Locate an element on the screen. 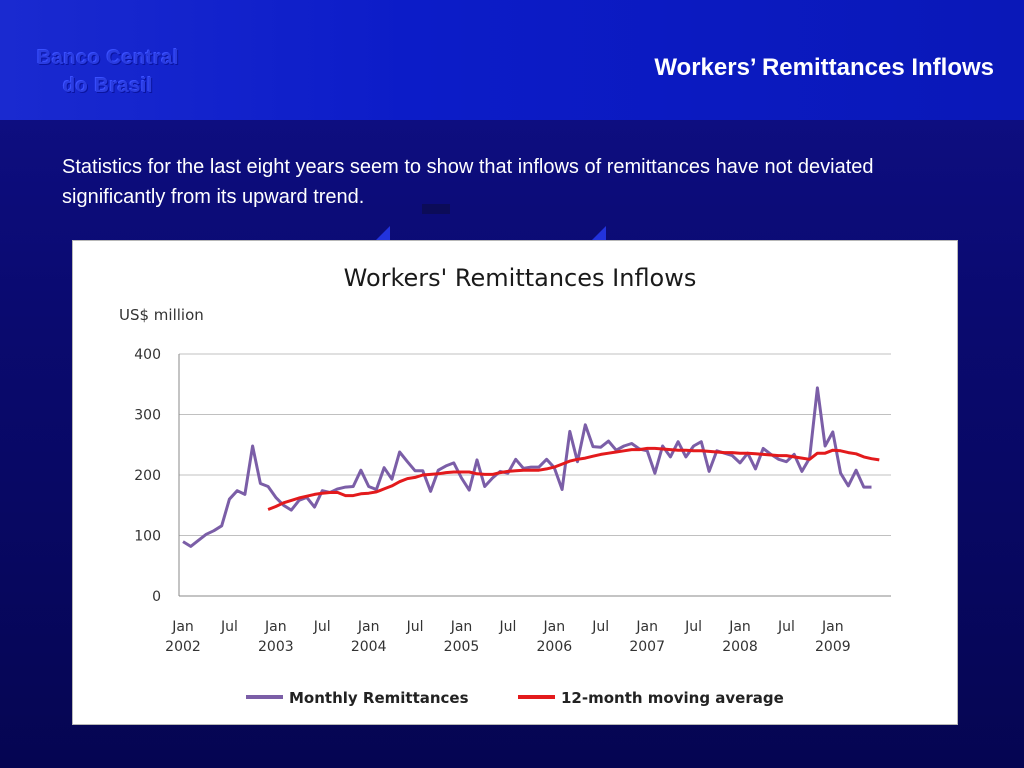 This screenshot has width=1024, height=768. logo-line-2: do Brasil is located at coordinates (108, 86).